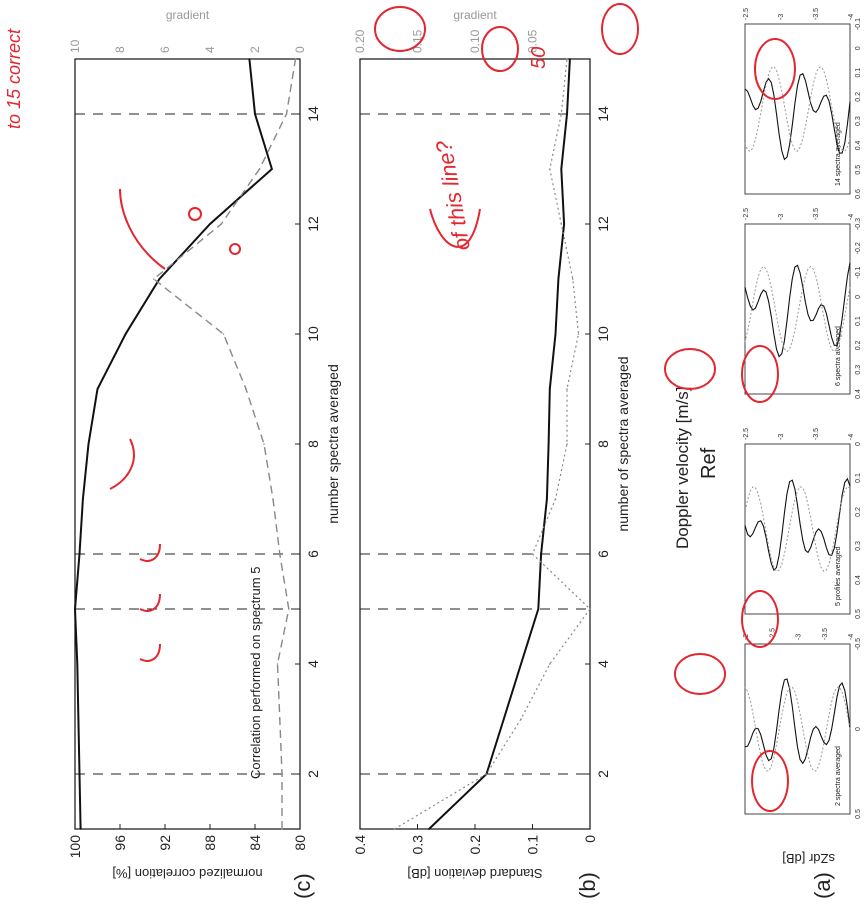 Image resolution: width=866 pixels, height=909 pixels. What do you see at coordinates (210, 843) in the screenshot?
I see `y-tick-label: 88` at bounding box center [210, 843].